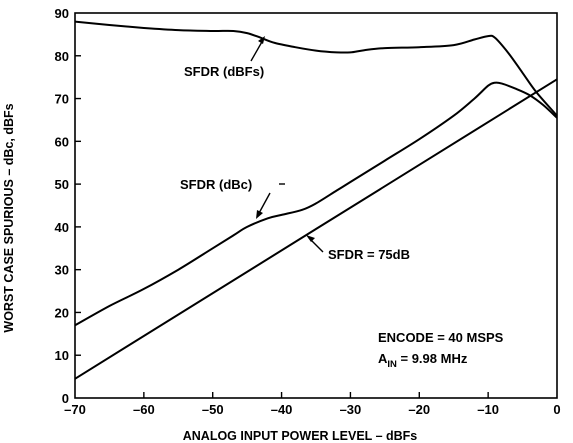 The height and width of the screenshot is (443, 573). What do you see at coordinates (392, 364) in the screenshot?
I see `ain-subscript: IN` at bounding box center [392, 364].